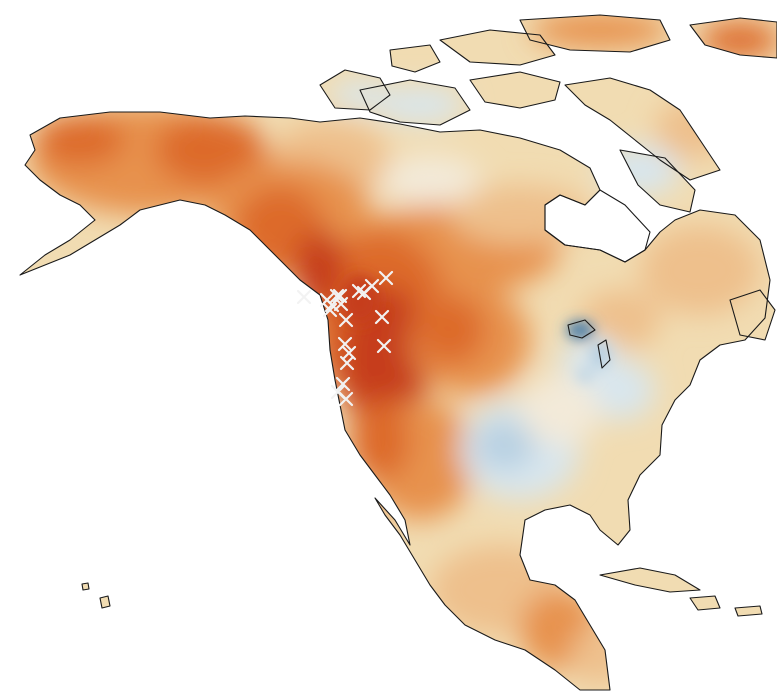  I want to click on cuba-outline, so click(650, 580).